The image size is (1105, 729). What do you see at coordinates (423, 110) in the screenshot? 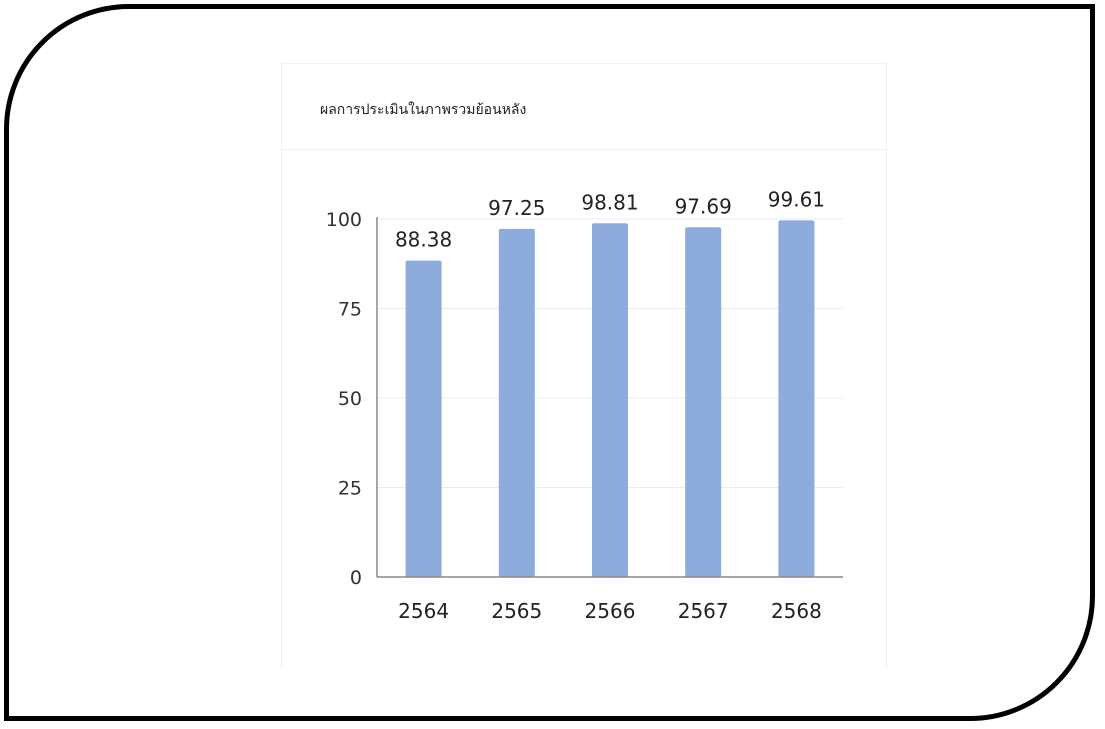
I see `card-title: ผลการประเมินในภาพรวมย้อนหลัง` at bounding box center [423, 110].